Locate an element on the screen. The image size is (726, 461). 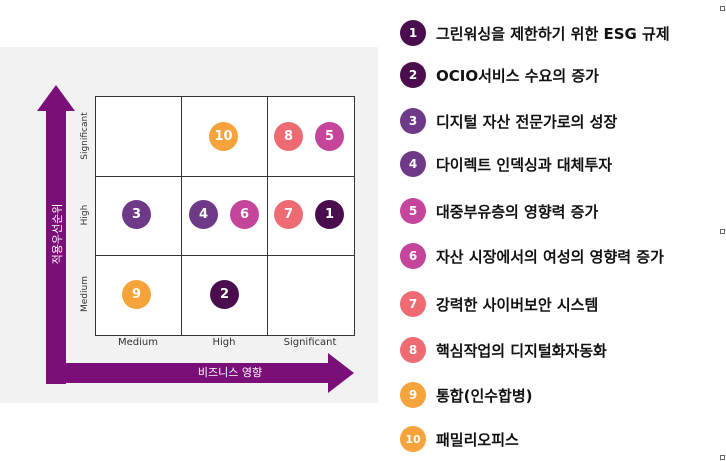
y-axis-arrow-head is located at coordinates (56, 98).